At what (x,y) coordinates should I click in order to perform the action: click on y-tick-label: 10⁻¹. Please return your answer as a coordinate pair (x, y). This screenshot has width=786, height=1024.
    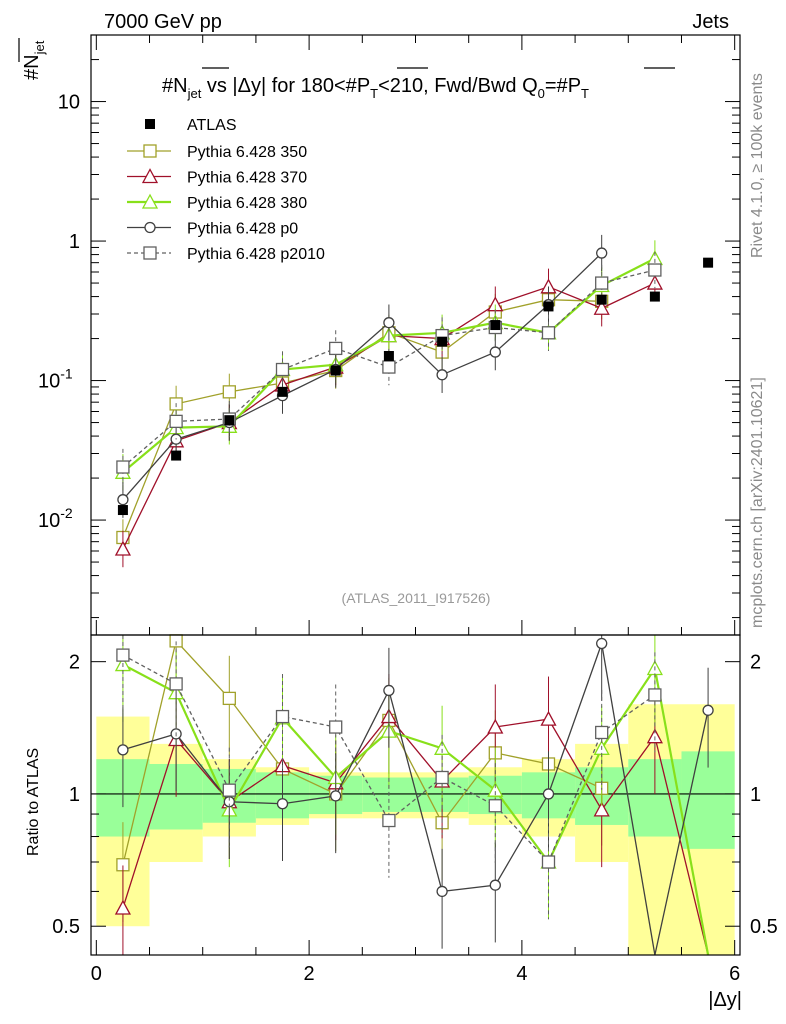
    Looking at the image, I should click on (55, 379).